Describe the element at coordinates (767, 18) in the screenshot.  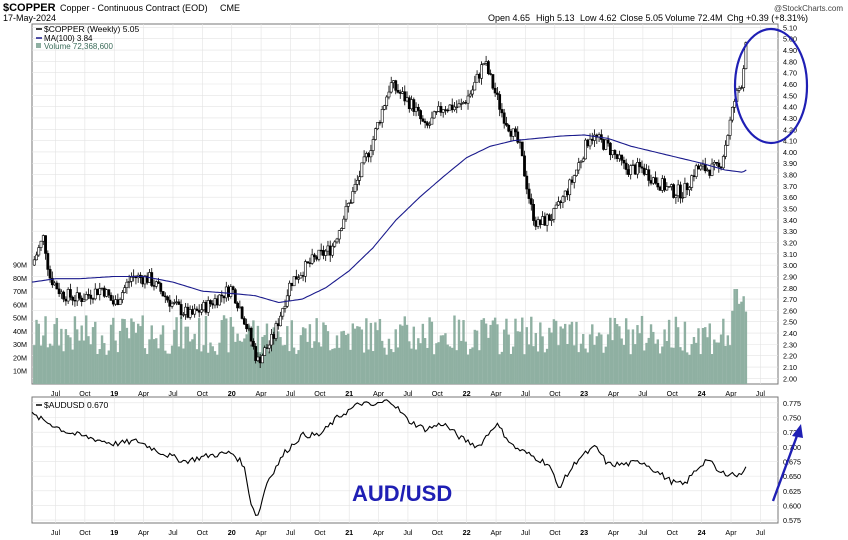
I see `ohlc-change: Chg +0.39 (+8.31%)` at that location.